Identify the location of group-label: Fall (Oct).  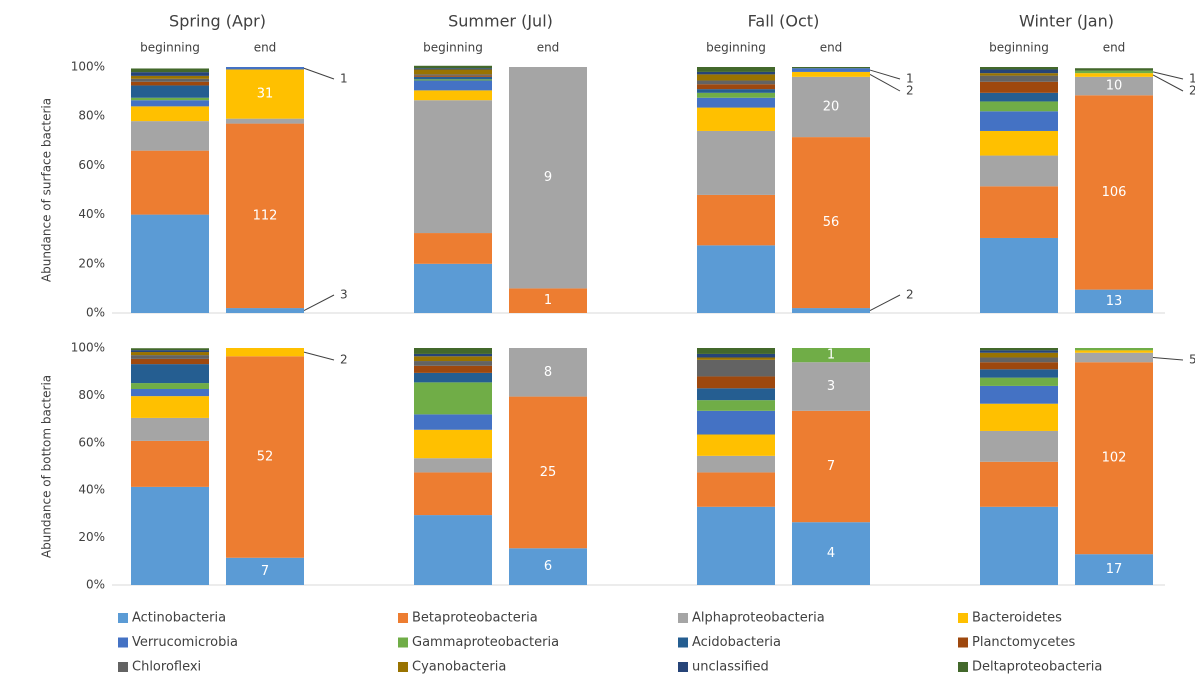
(784, 21).